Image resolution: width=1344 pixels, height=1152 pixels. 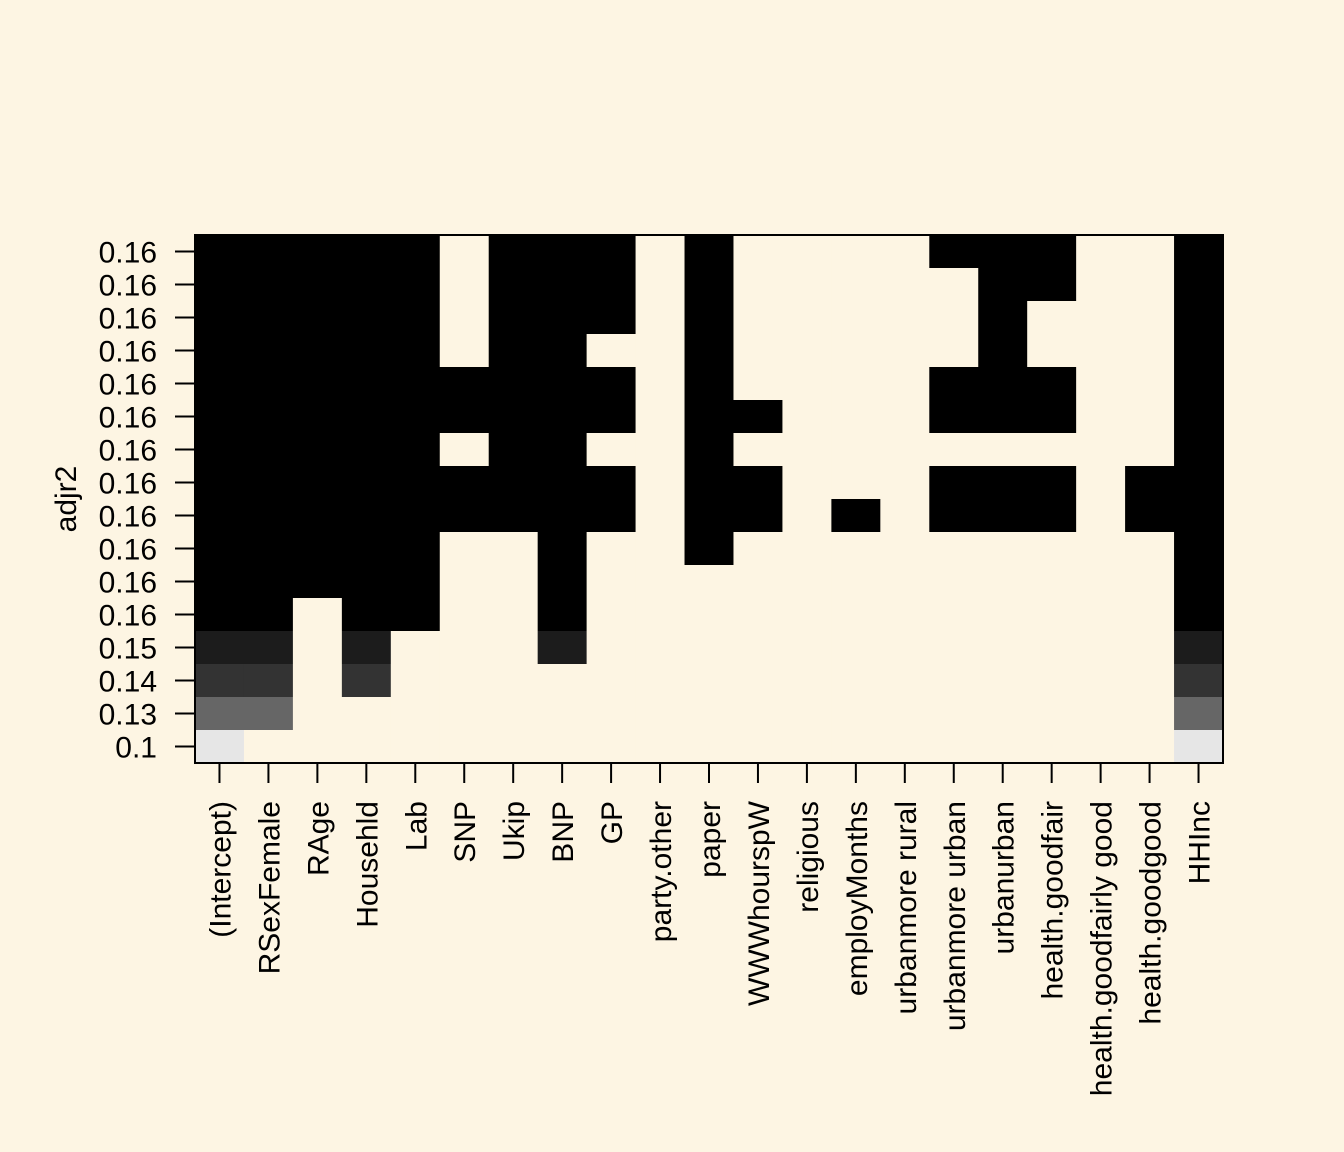 I want to click on x-tick-label: SNP, so click(x=465, y=832).